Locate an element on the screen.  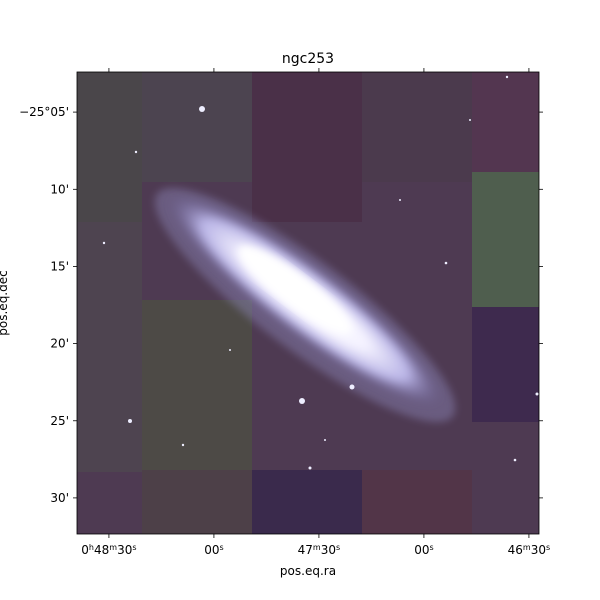
y-tick-label: 30' is located at coordinates (59, 498).